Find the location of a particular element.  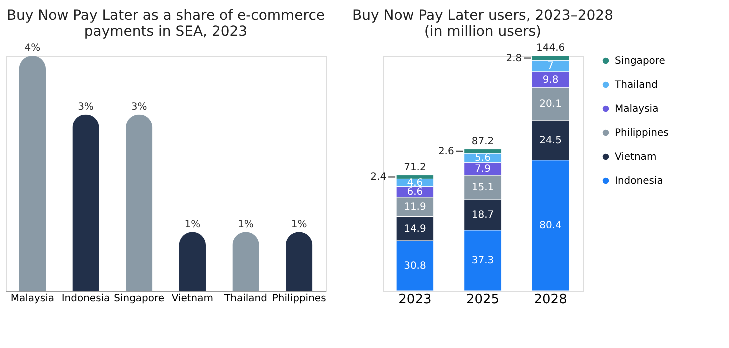

data-label: 14.9 is located at coordinates (415, 229).